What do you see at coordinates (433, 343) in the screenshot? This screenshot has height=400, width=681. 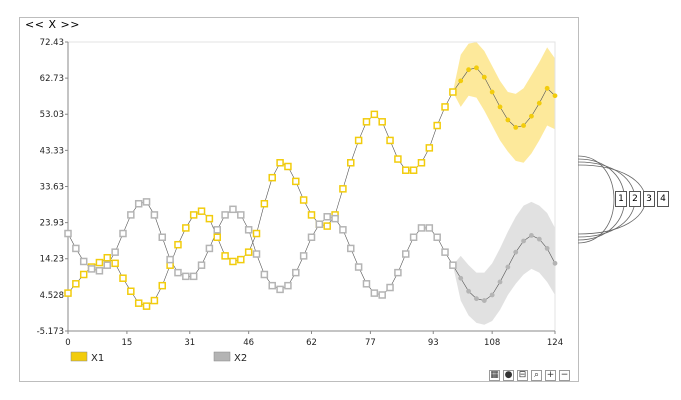 I see `x-tick-label: 93` at bounding box center [433, 343].